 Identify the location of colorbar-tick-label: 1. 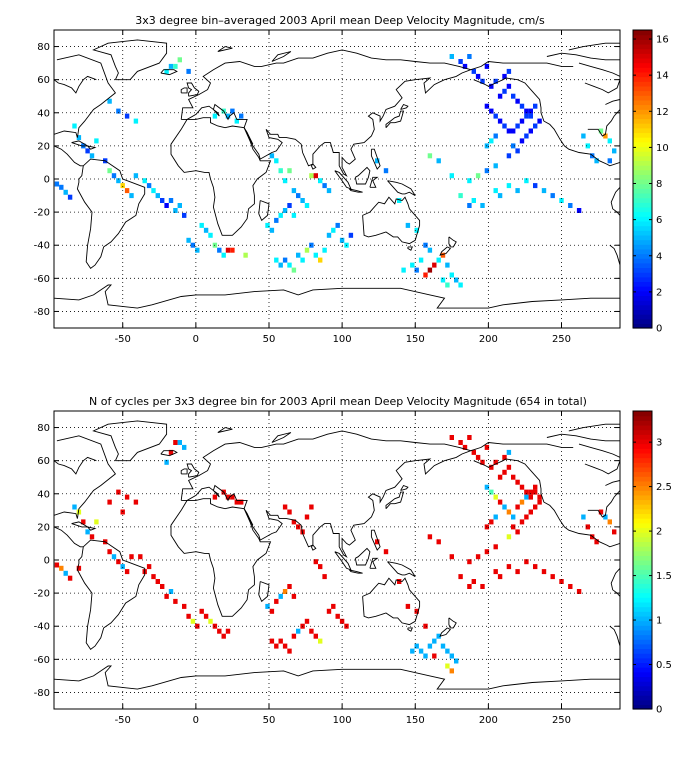
(659, 621).